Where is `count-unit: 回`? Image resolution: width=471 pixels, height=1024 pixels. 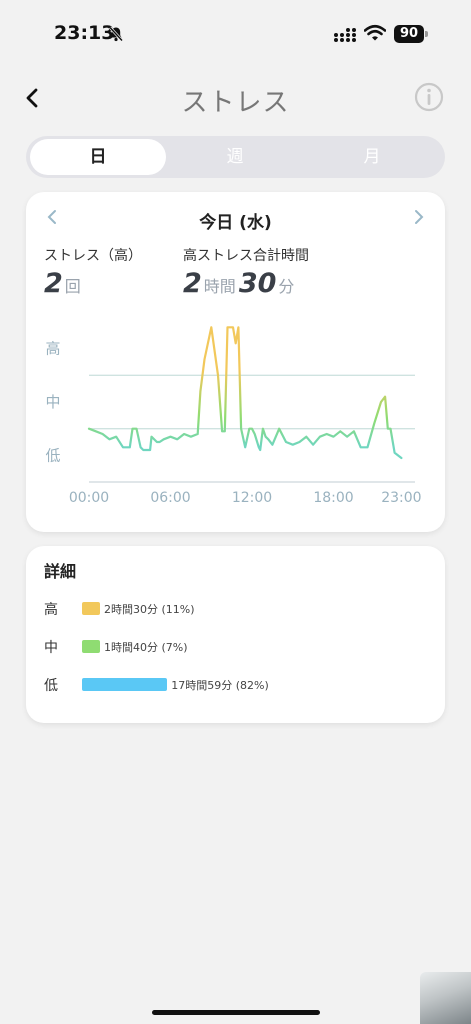 count-unit: 回 is located at coordinates (72, 286).